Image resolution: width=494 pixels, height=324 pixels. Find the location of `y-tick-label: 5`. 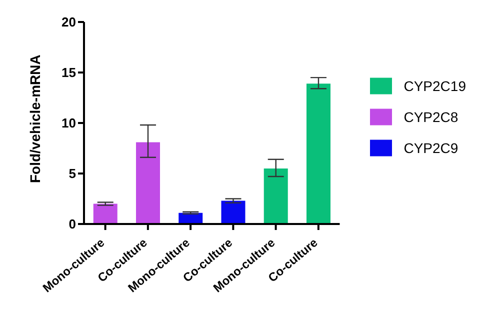

y-tick-label: 5 is located at coordinates (72, 174).